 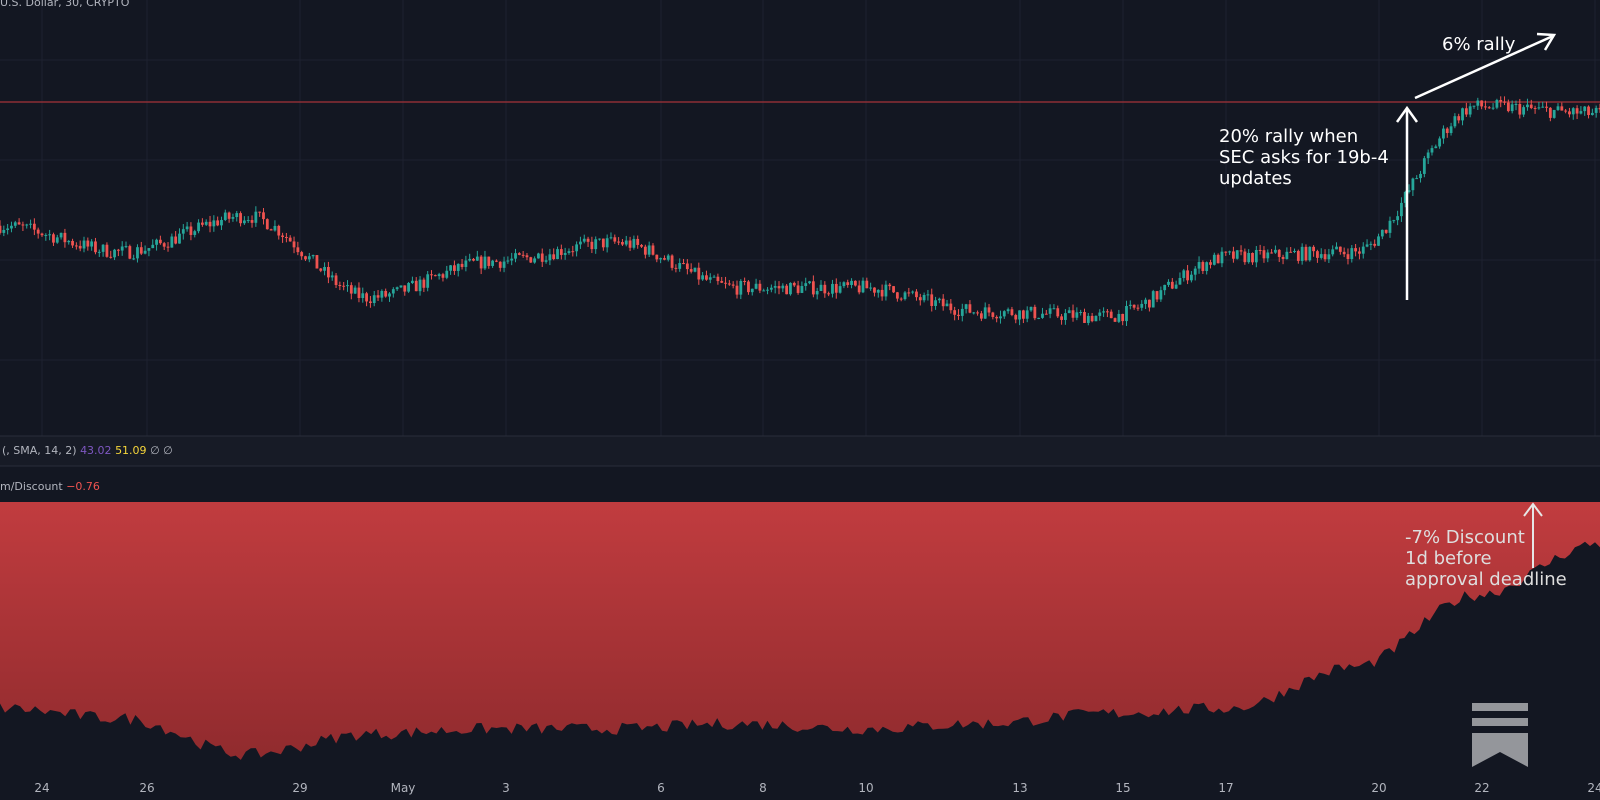 I want to click on x-axis-tick-label: 15, so click(x=1123, y=788).